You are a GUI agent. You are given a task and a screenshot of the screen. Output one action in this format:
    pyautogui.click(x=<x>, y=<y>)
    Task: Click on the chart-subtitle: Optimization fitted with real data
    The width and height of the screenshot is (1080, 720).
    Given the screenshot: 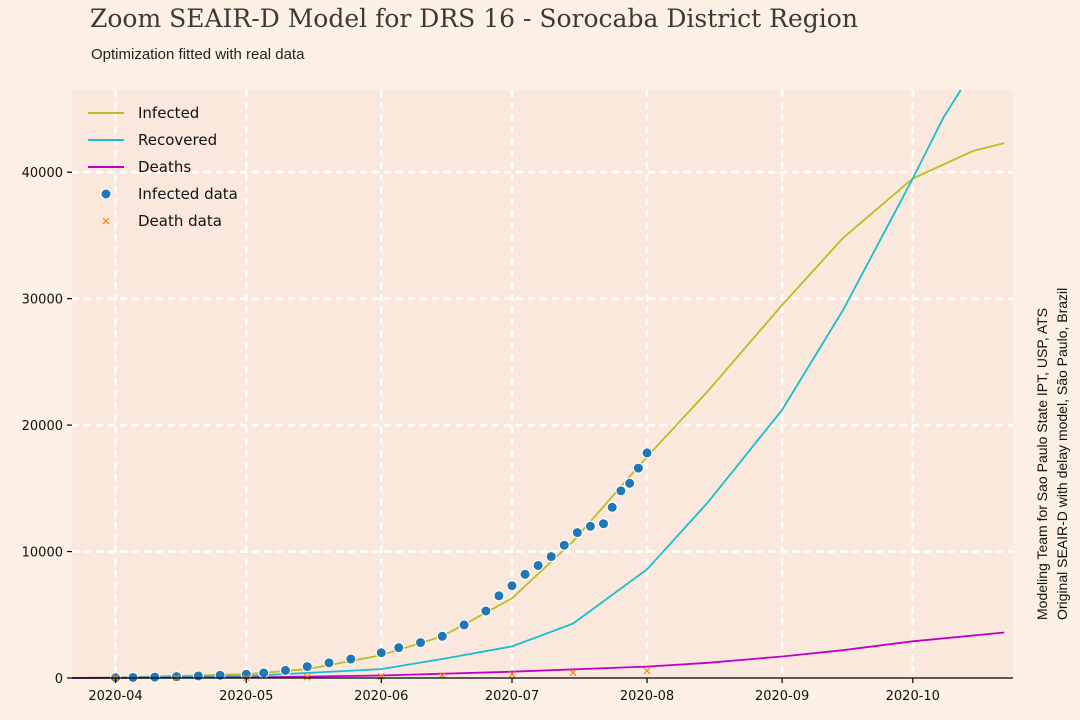 What is the action you would take?
    pyautogui.click(x=198, y=54)
    